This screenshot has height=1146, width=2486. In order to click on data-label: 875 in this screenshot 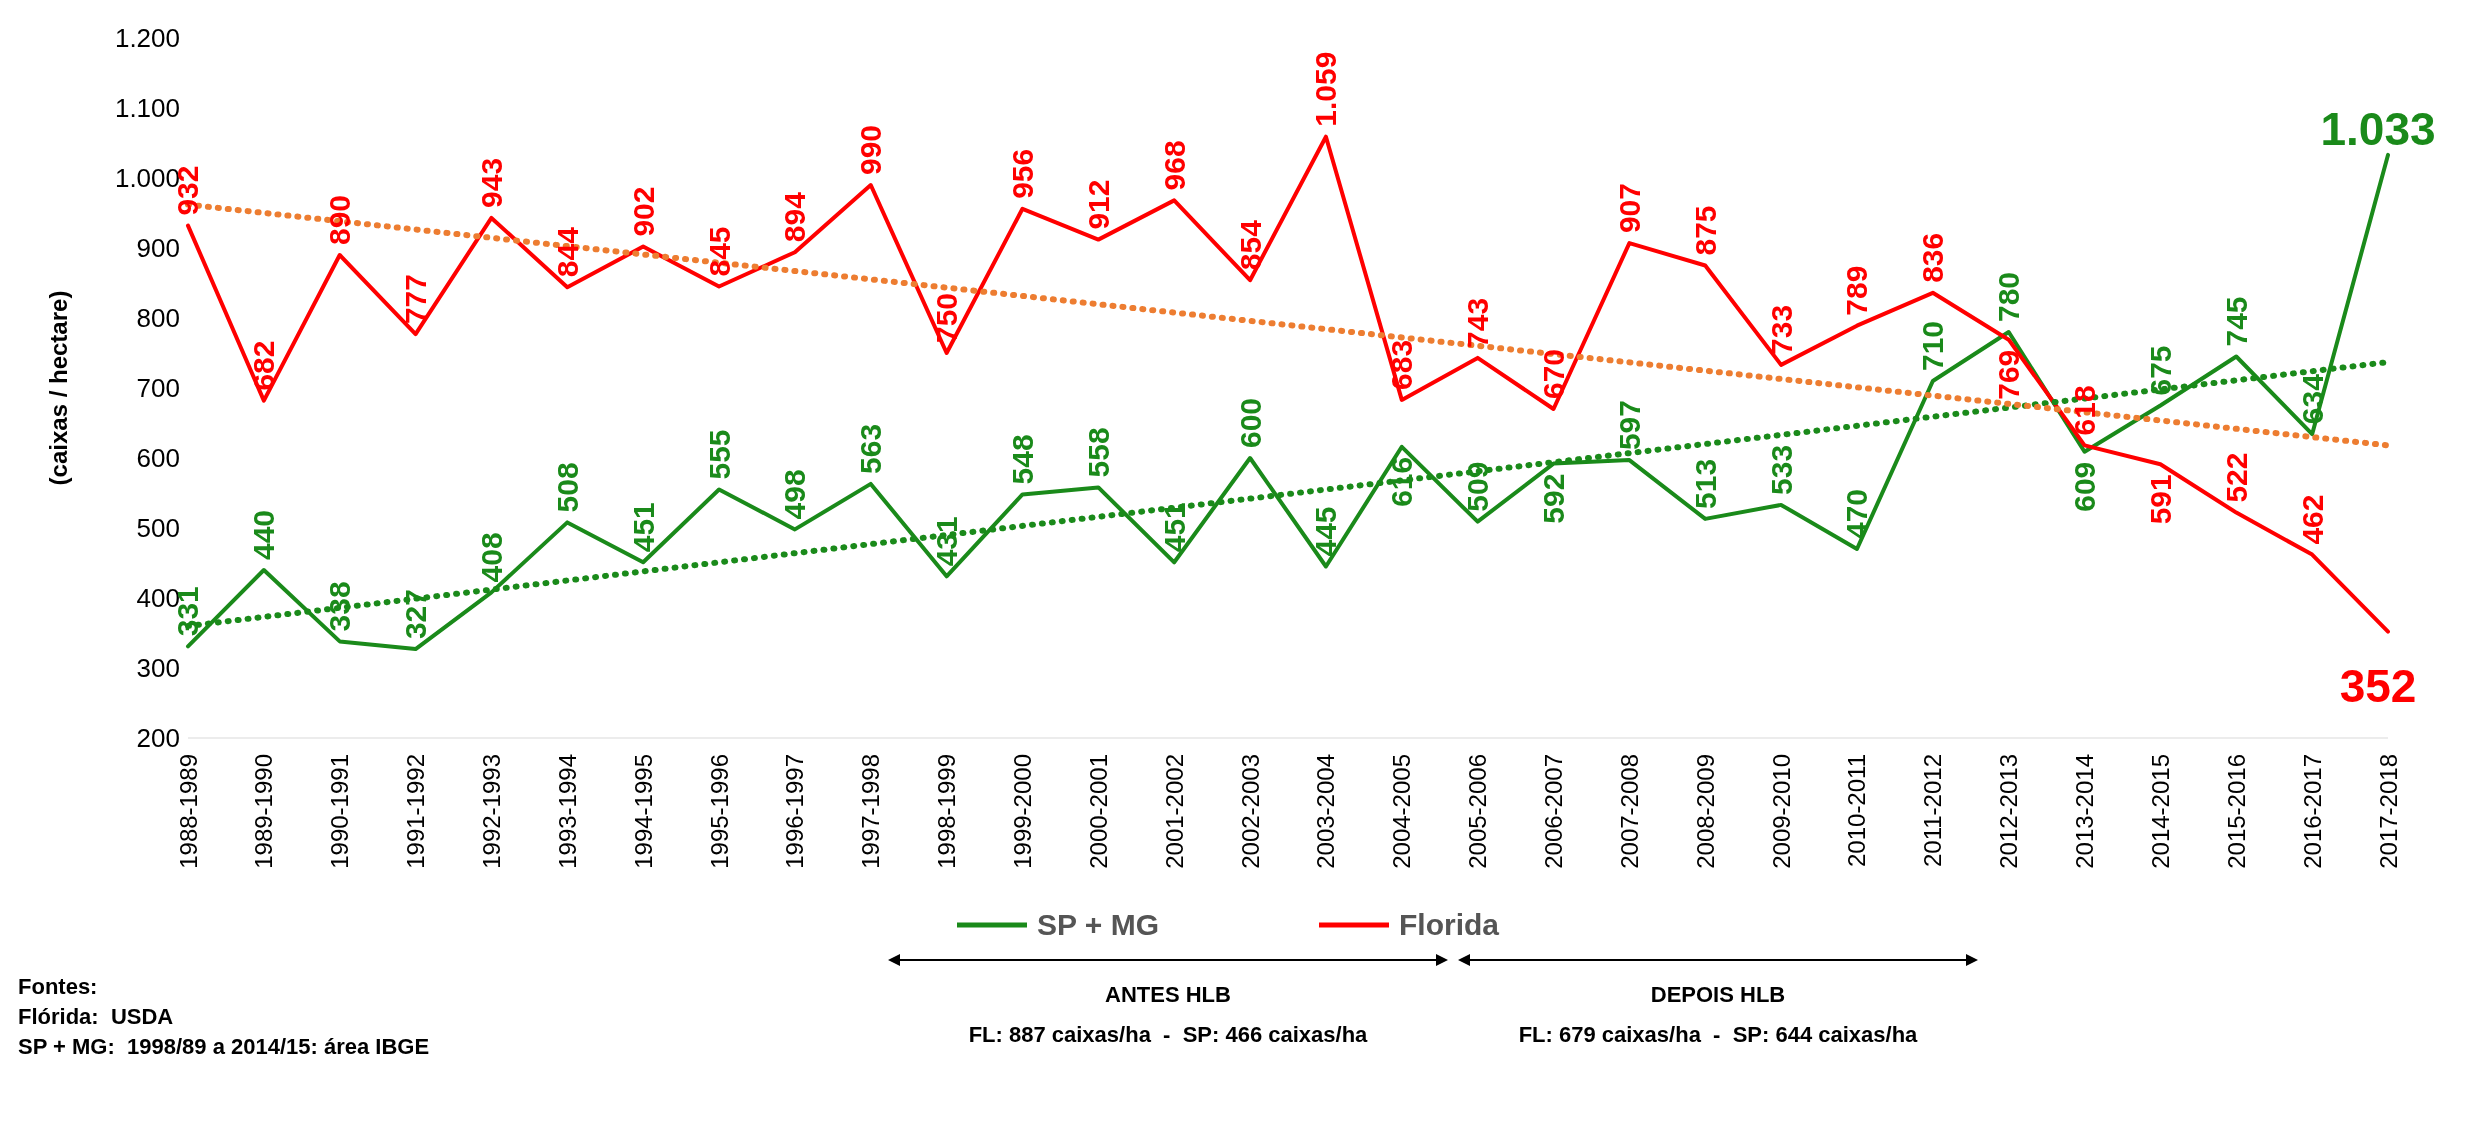, I will do `click(1705, 230)`.